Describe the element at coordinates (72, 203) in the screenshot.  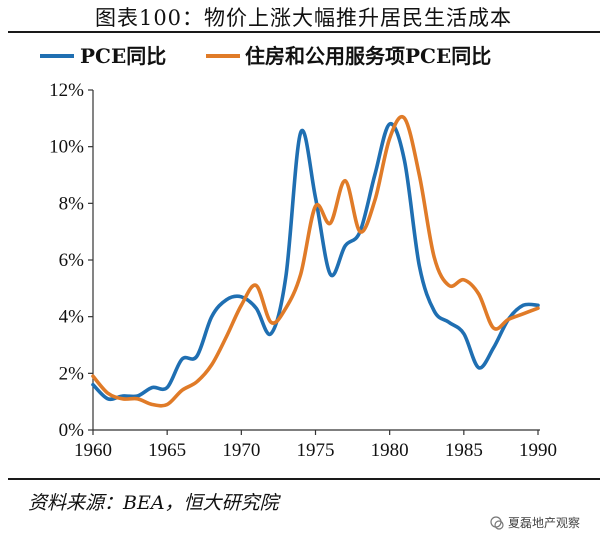
I see `y-tick-label: 8%` at that location.